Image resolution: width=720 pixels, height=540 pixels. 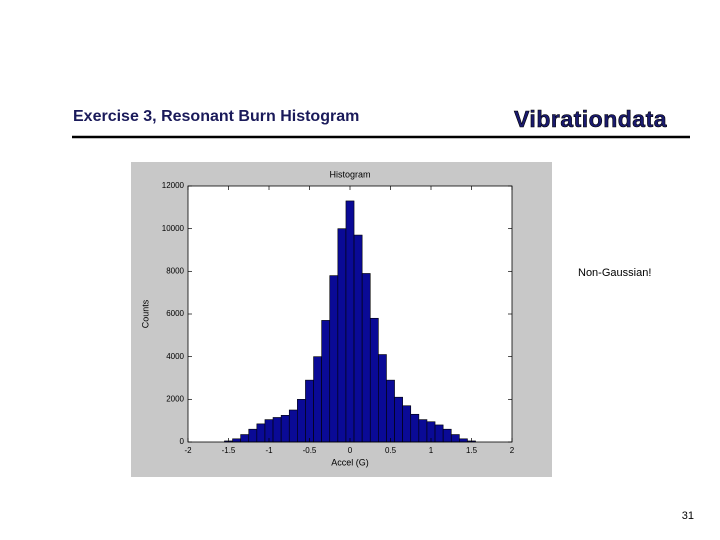 I want to click on y-tick-label: 10000, so click(x=173, y=228).